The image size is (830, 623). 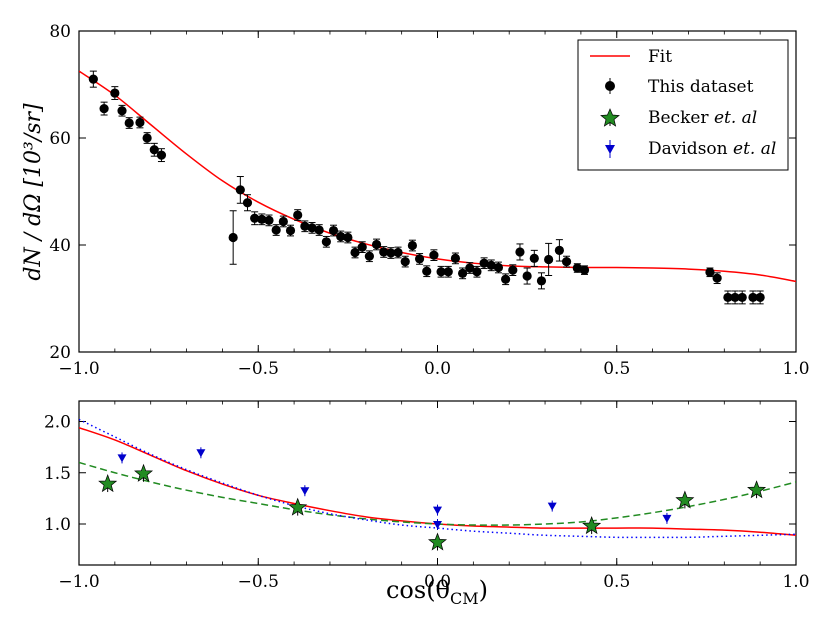 I want to click on top-xtick-label: 0.5, so click(x=616, y=369).